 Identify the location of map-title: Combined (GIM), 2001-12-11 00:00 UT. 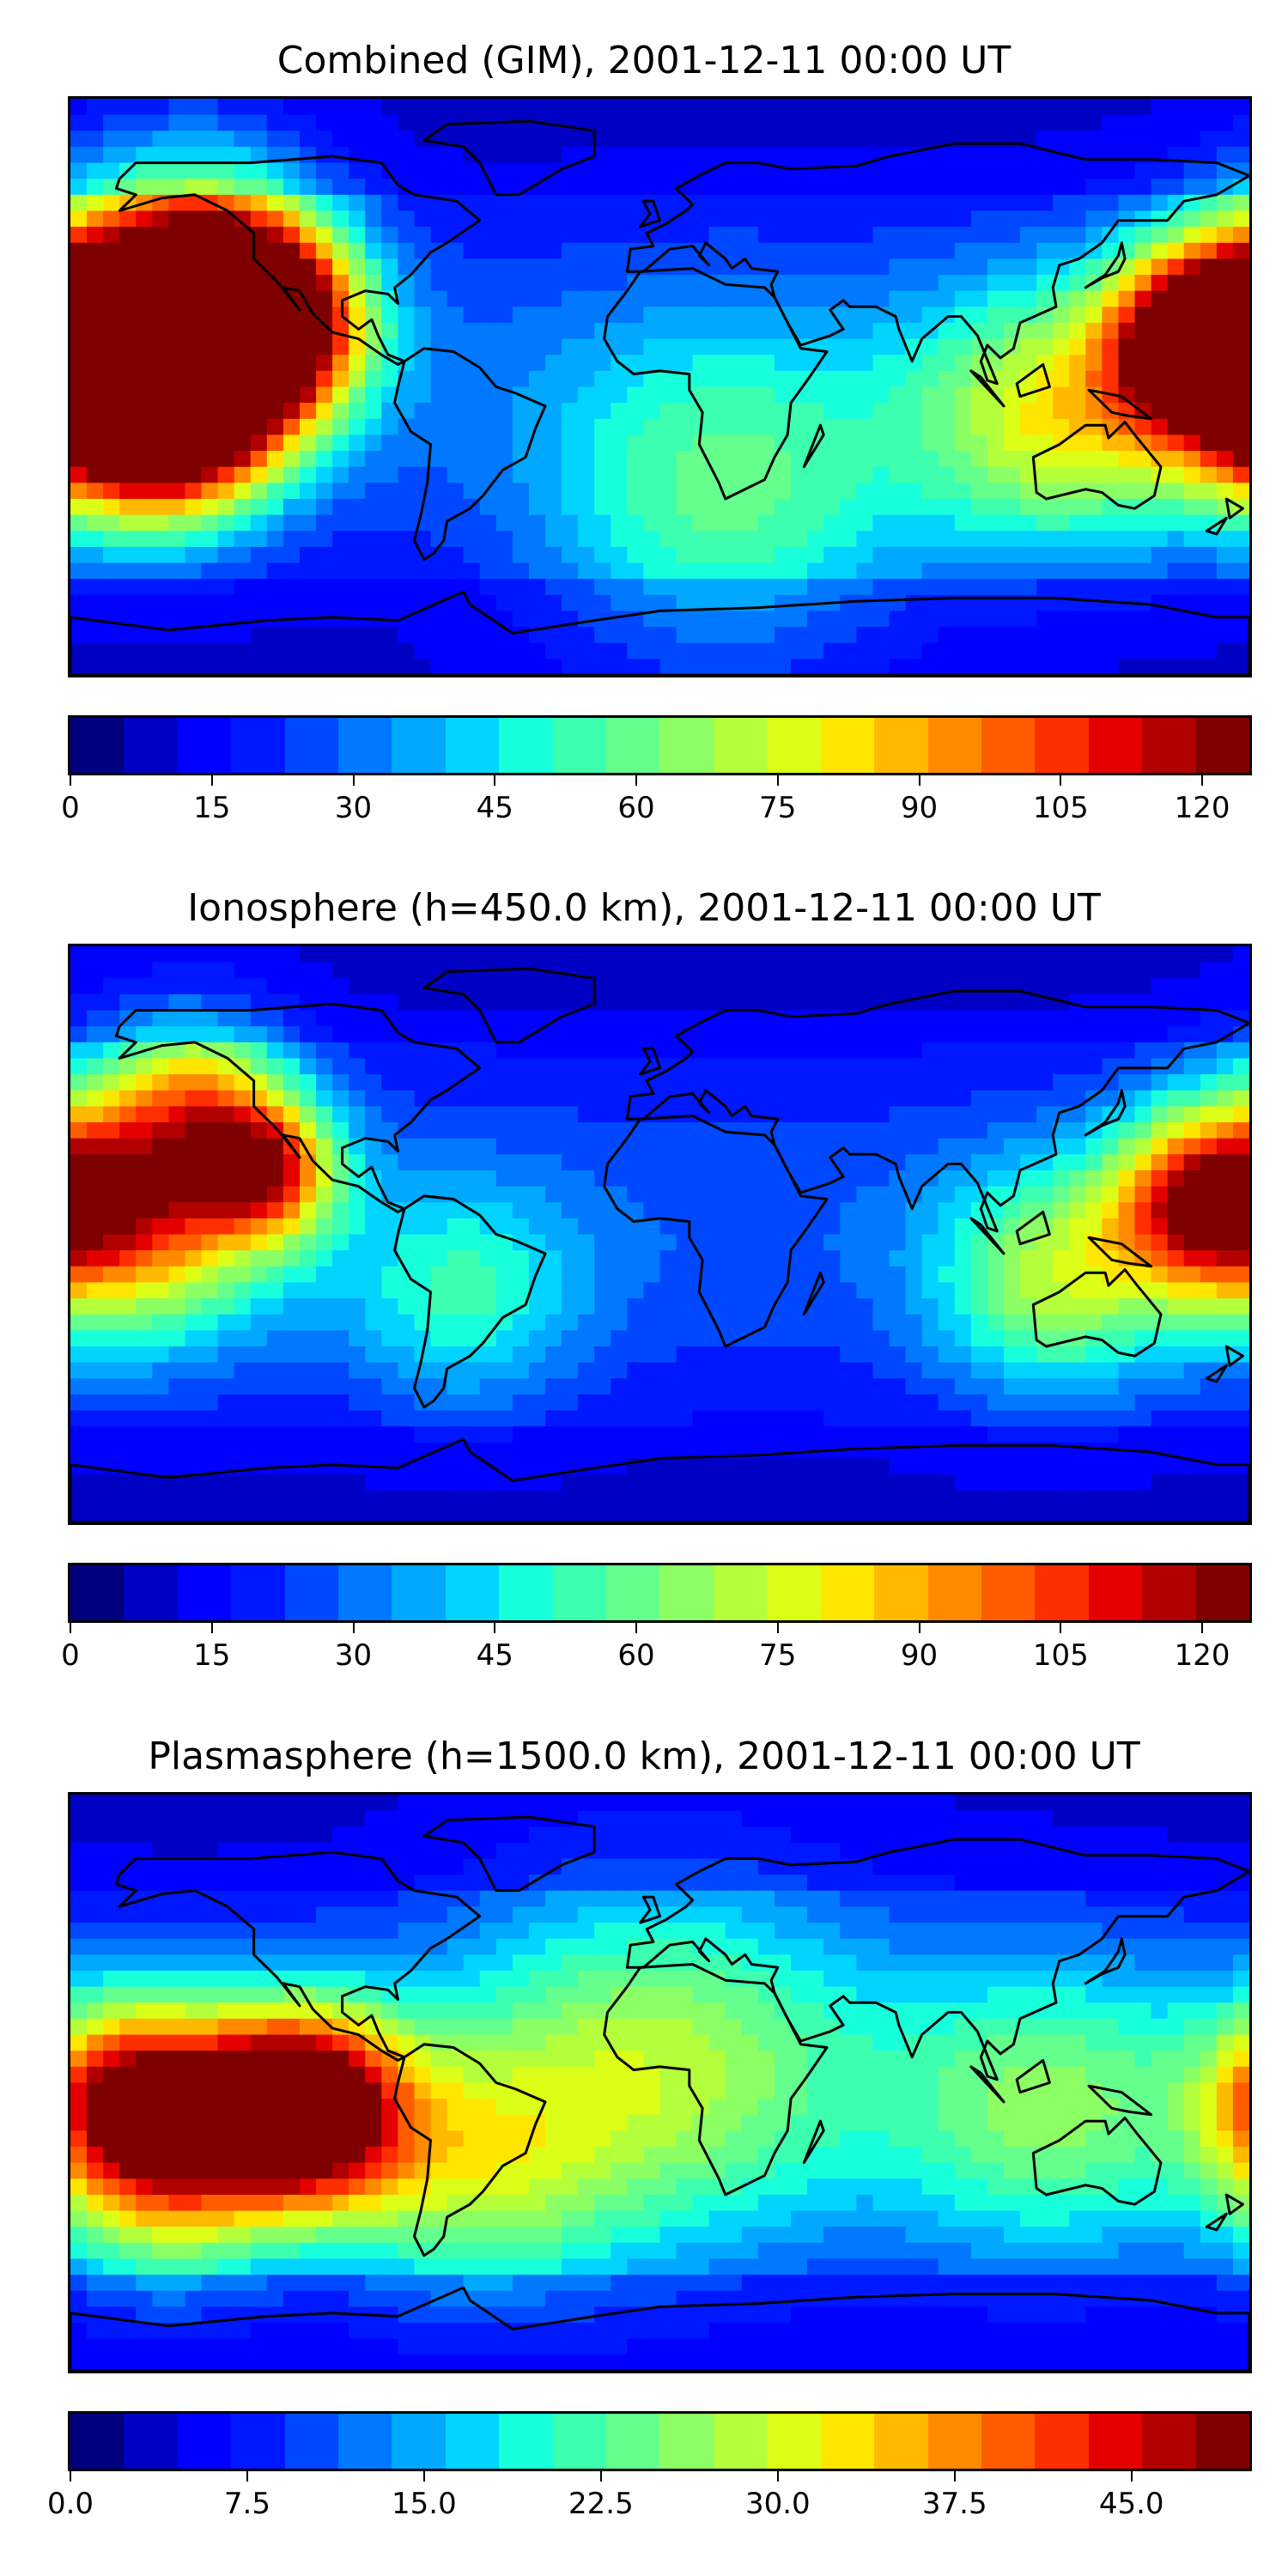
(644, 61).